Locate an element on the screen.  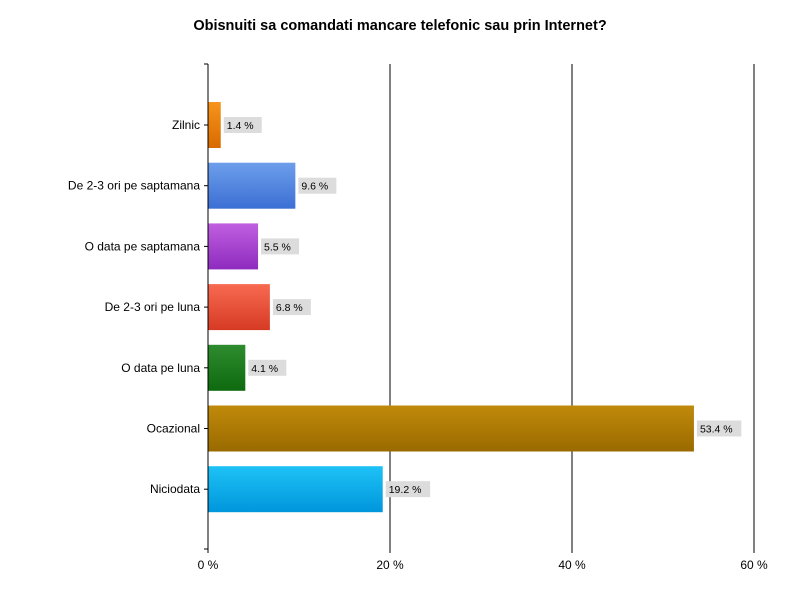
data-label: 4.1 % is located at coordinates (264, 369).